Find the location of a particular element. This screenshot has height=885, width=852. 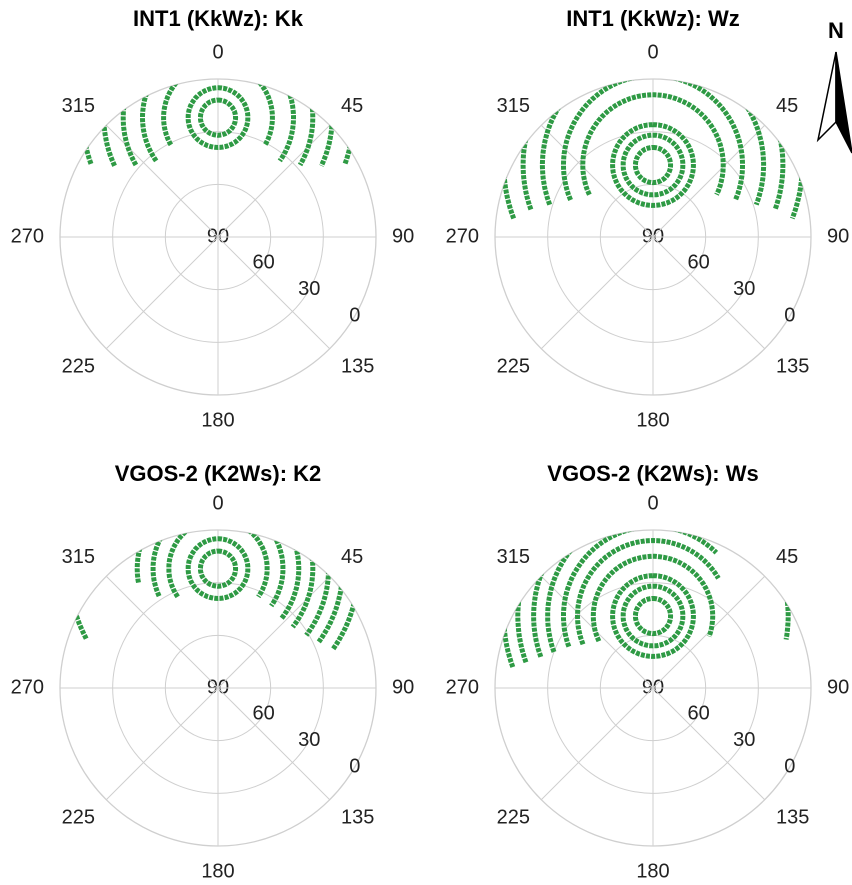

north-label: N is located at coordinates (836, 30).